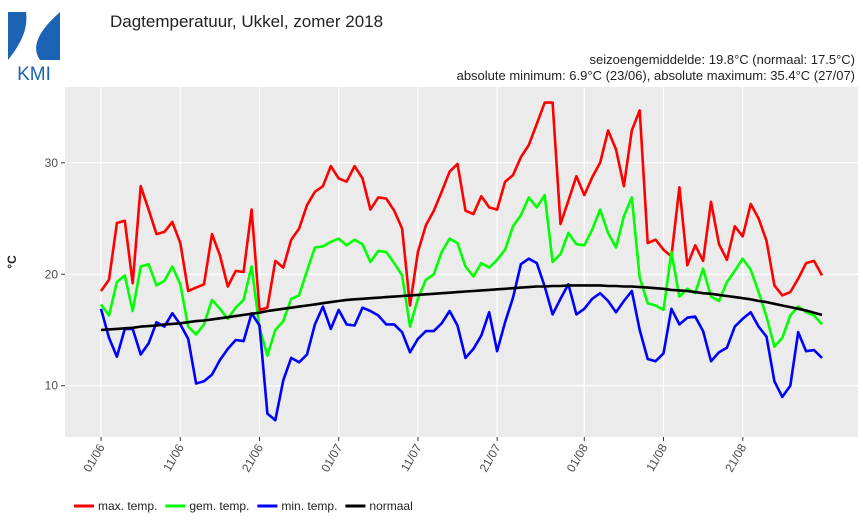 The height and width of the screenshot is (520, 863). What do you see at coordinates (219, 506) in the screenshot?
I see `legend-label: gem. temp.` at bounding box center [219, 506].